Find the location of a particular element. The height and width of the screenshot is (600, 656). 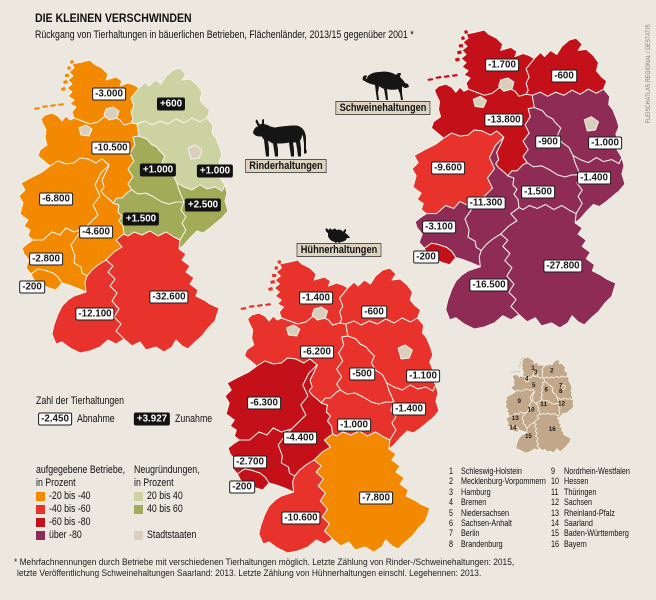

svg-text: 6 is located at coordinates (547, 390).